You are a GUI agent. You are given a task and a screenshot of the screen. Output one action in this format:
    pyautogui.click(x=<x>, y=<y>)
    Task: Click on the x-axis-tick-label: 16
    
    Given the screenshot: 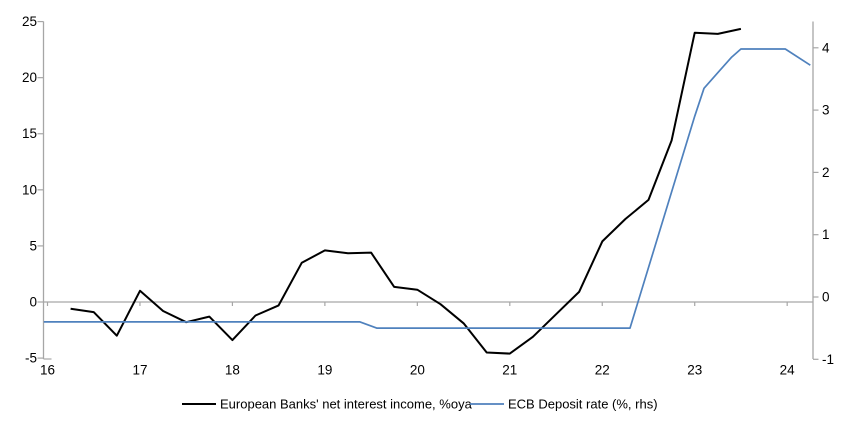 What is the action you would take?
    pyautogui.click(x=47, y=370)
    